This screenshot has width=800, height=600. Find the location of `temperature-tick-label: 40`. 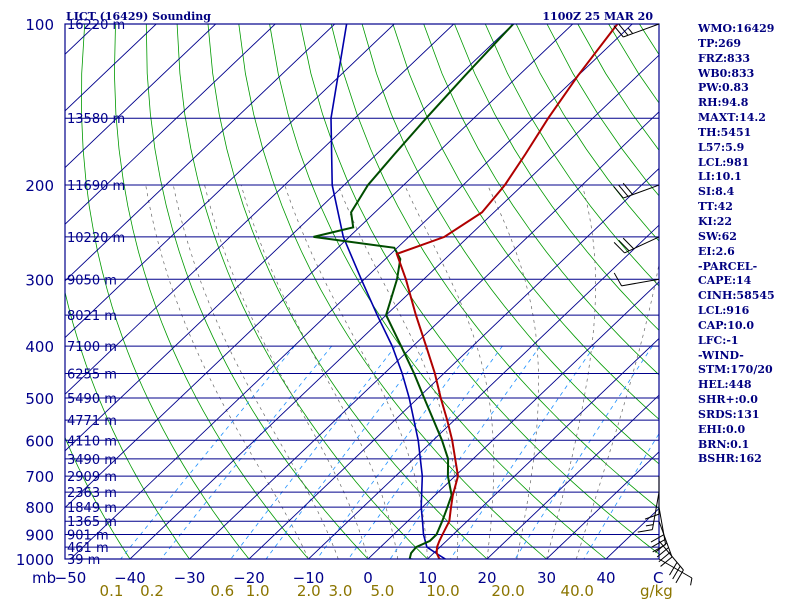

temperature-tick-label: 40 is located at coordinates (605, 578).